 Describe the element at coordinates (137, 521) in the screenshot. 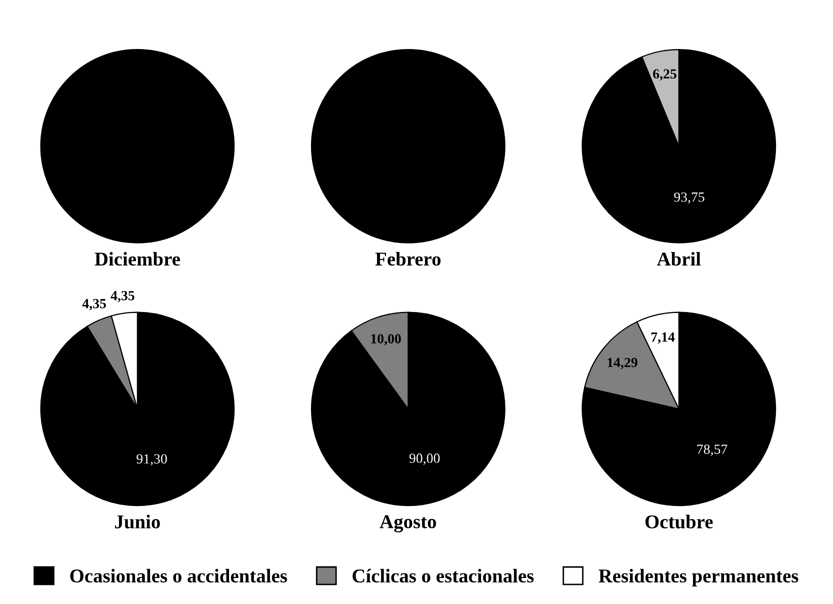

I see `text: Junio` at that location.